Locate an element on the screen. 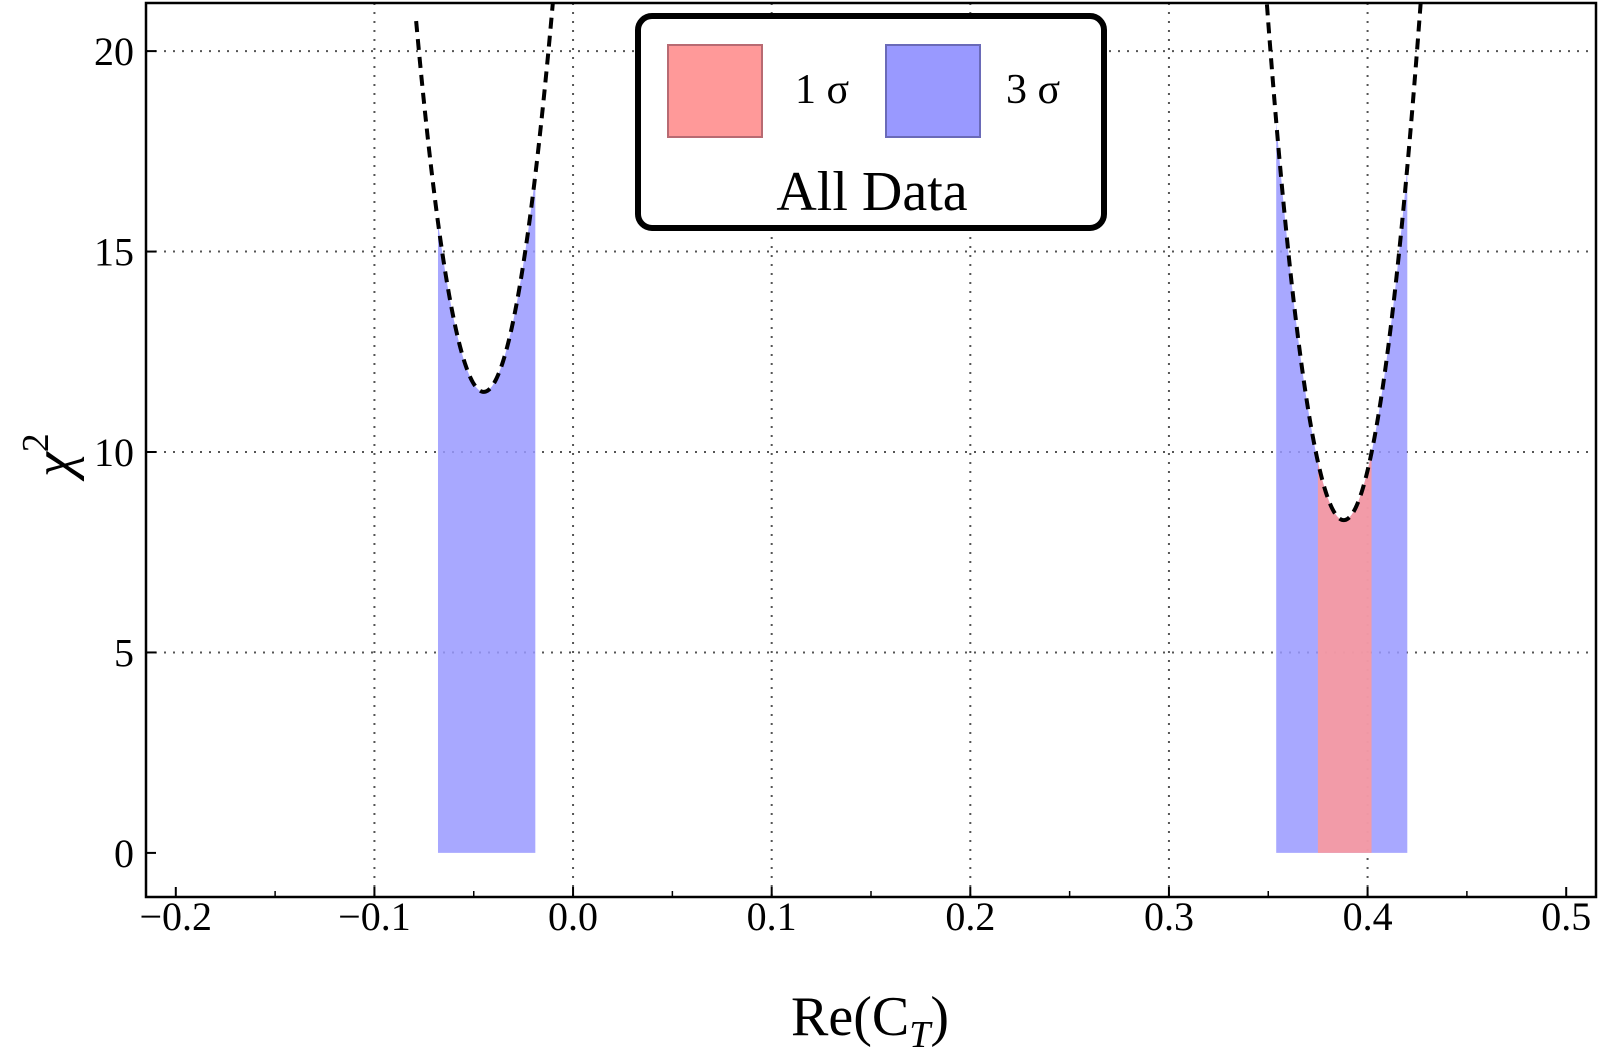 Image resolution: width=1600 pixels, height=1057 pixels. svg-text: χ2 is located at coordinates (50, 457).